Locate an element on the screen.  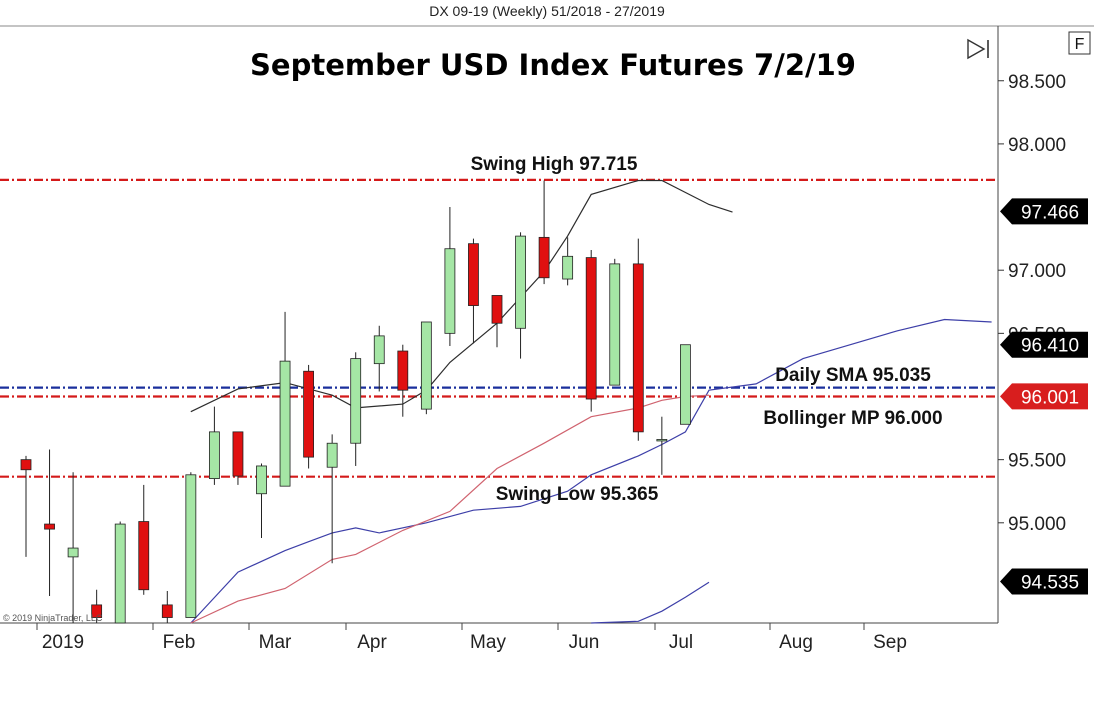
price-tag-label: 97.466 is located at coordinates (1050, 212).